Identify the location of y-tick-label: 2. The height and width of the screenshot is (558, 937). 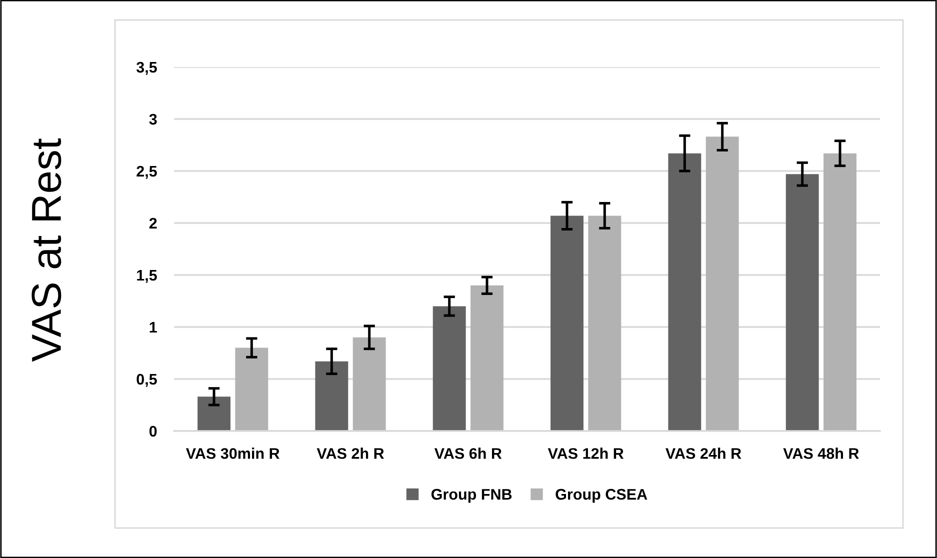
(153, 223).